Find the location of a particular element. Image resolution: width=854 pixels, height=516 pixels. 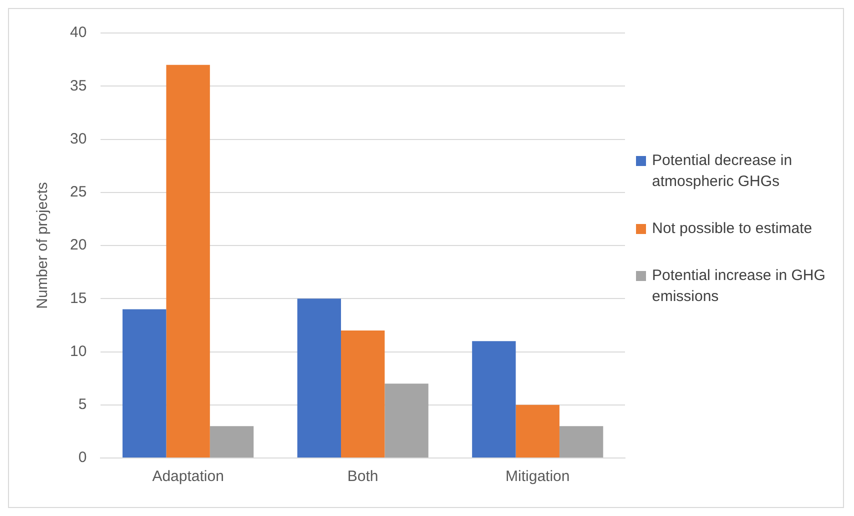

legend-label: Potential decrease in atmospheric GHGs is located at coordinates (723, 171).